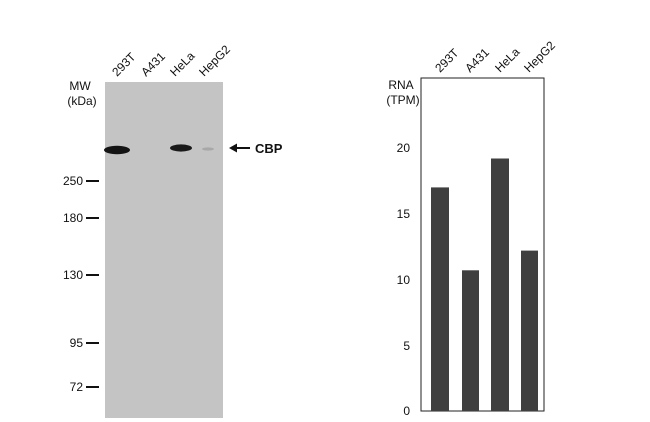 This screenshot has width=650, height=422. I want to click on chart-bar-293t, so click(440, 299).